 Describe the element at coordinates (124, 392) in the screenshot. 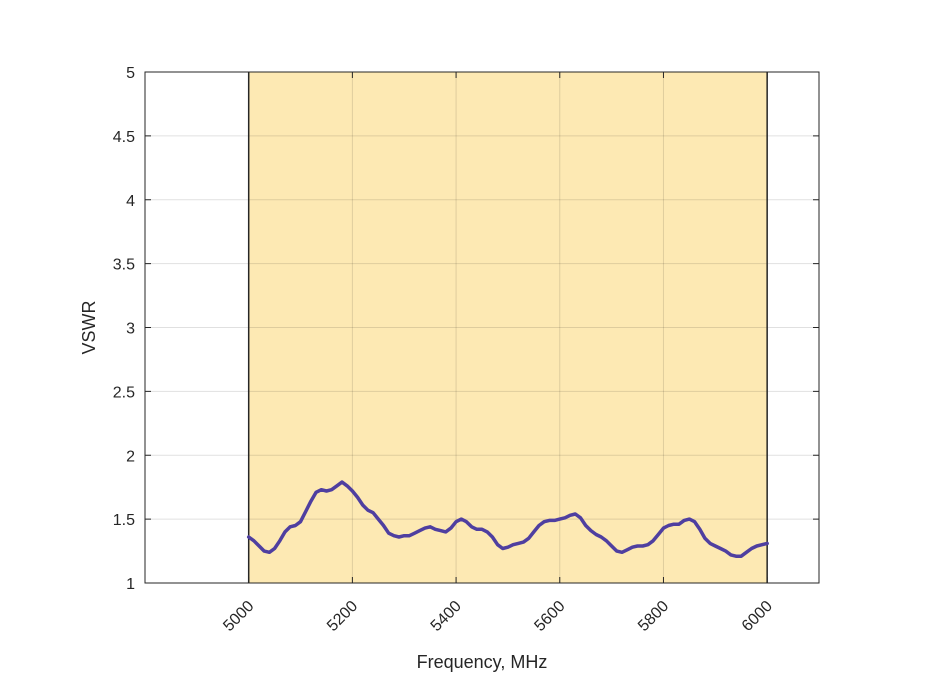

I see `y-tick-label: 2.5` at that location.